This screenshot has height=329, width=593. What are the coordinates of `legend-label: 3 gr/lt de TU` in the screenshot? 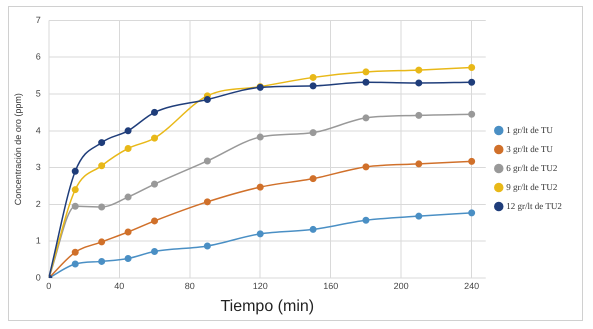 It's located at (530, 149).